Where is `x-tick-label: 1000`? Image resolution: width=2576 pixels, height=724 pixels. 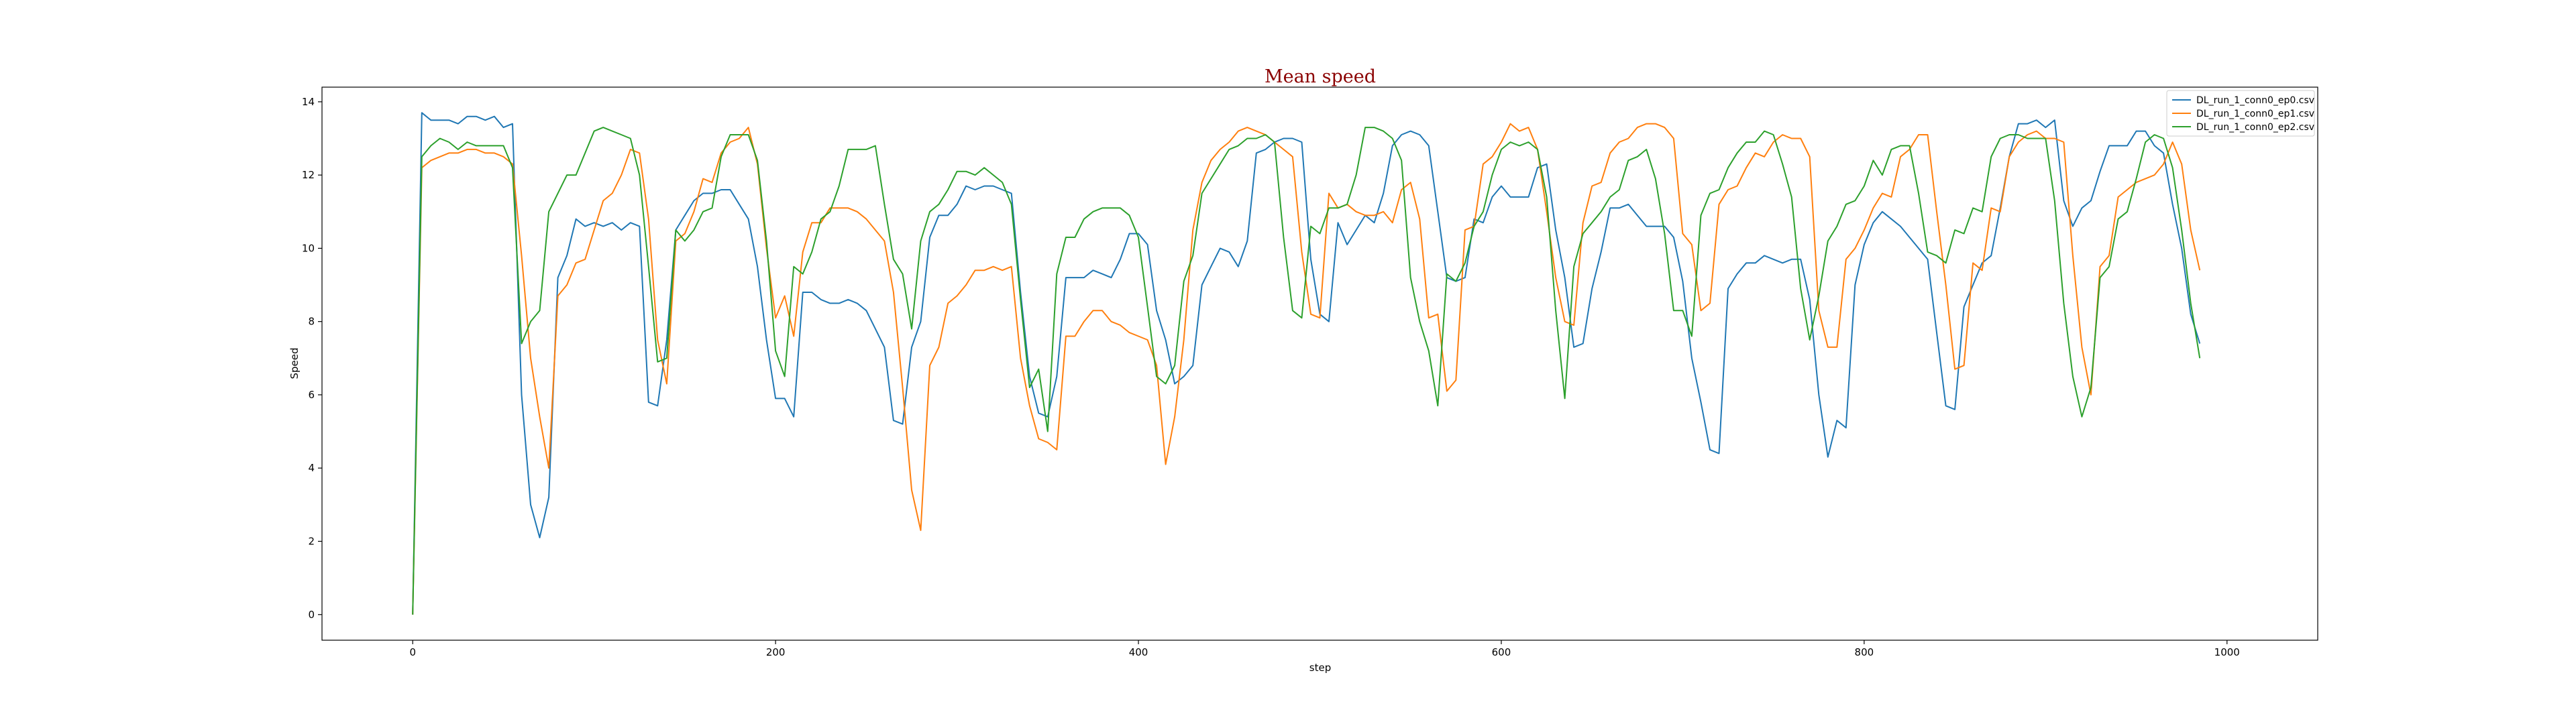 x-tick-label: 1000 is located at coordinates (2227, 652).